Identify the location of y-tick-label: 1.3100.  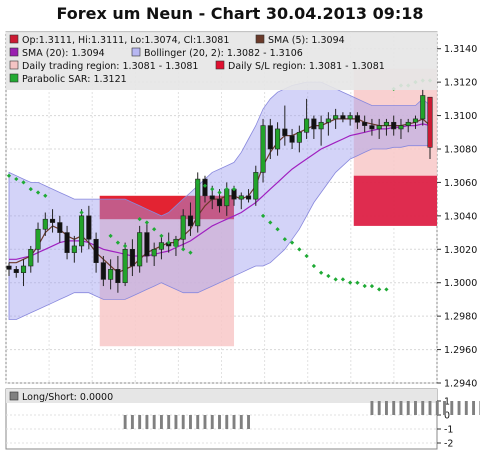
(460, 116).